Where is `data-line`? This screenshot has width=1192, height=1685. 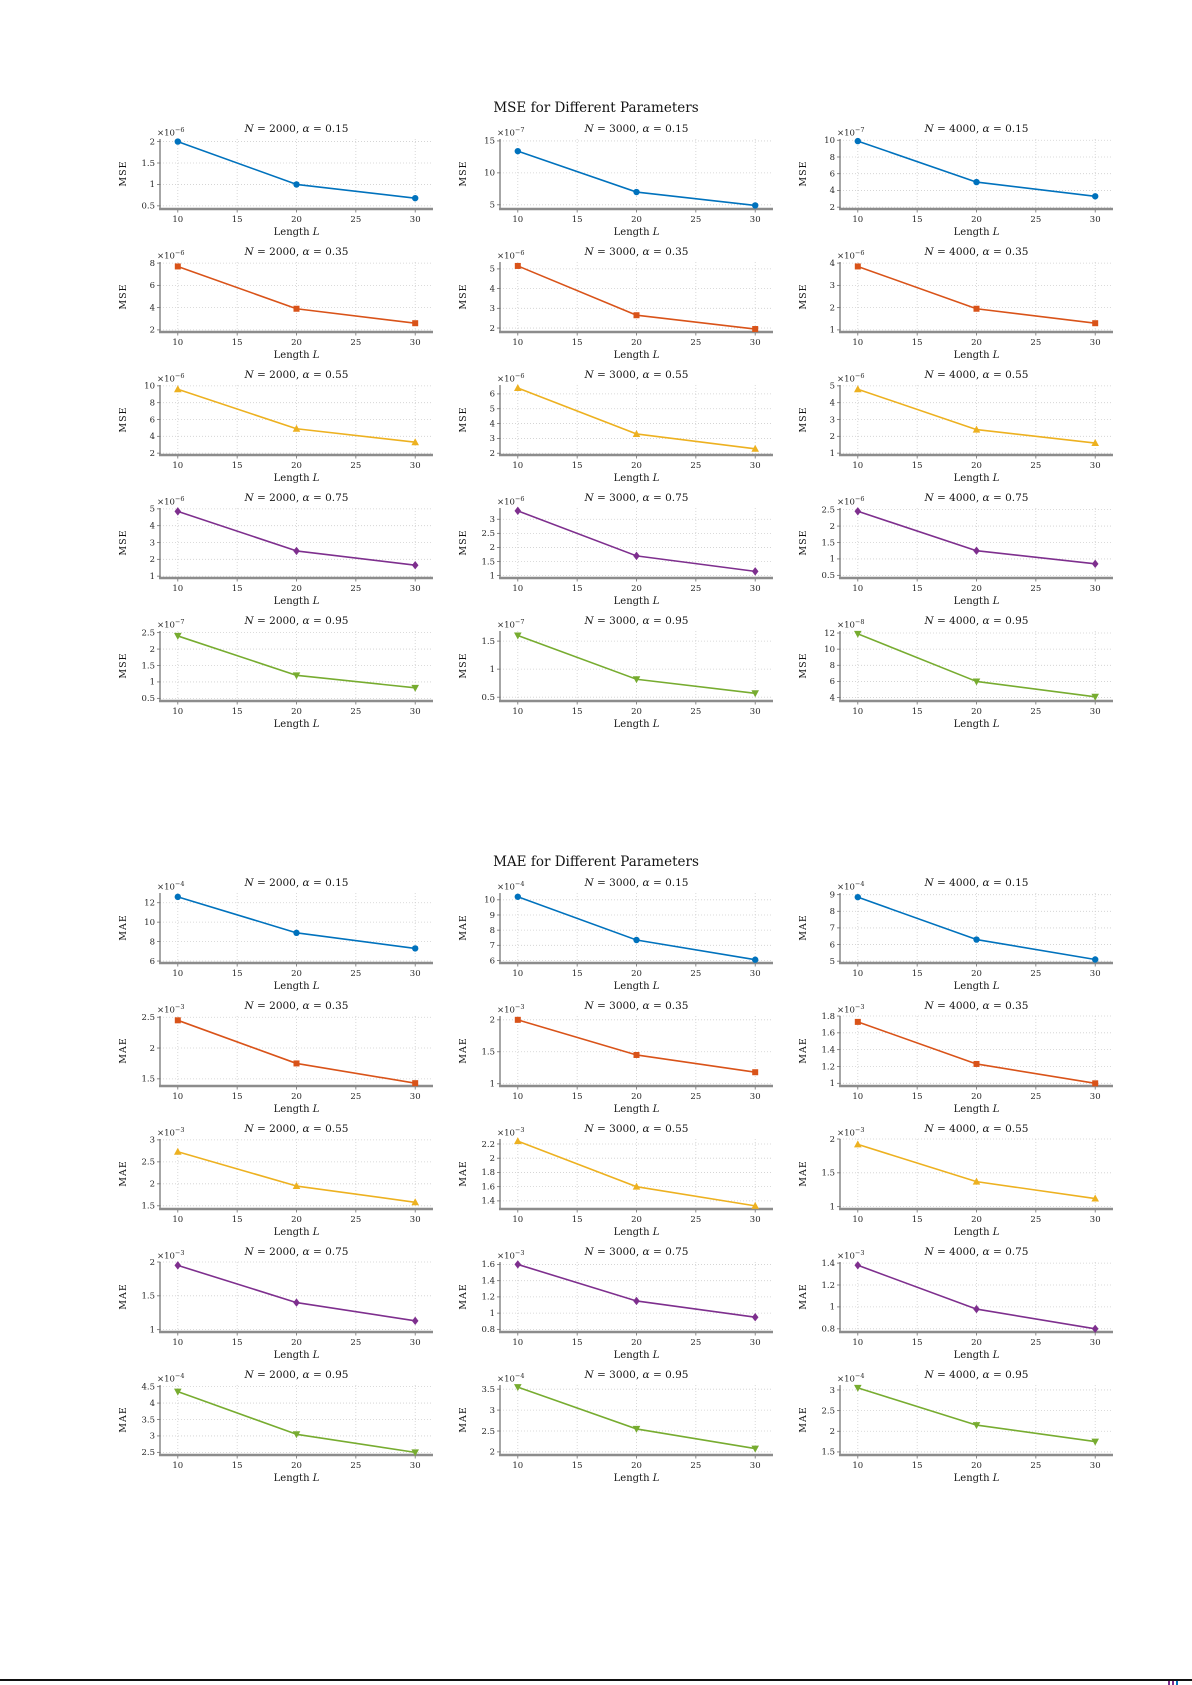 data-line is located at coordinates (296, 1293).